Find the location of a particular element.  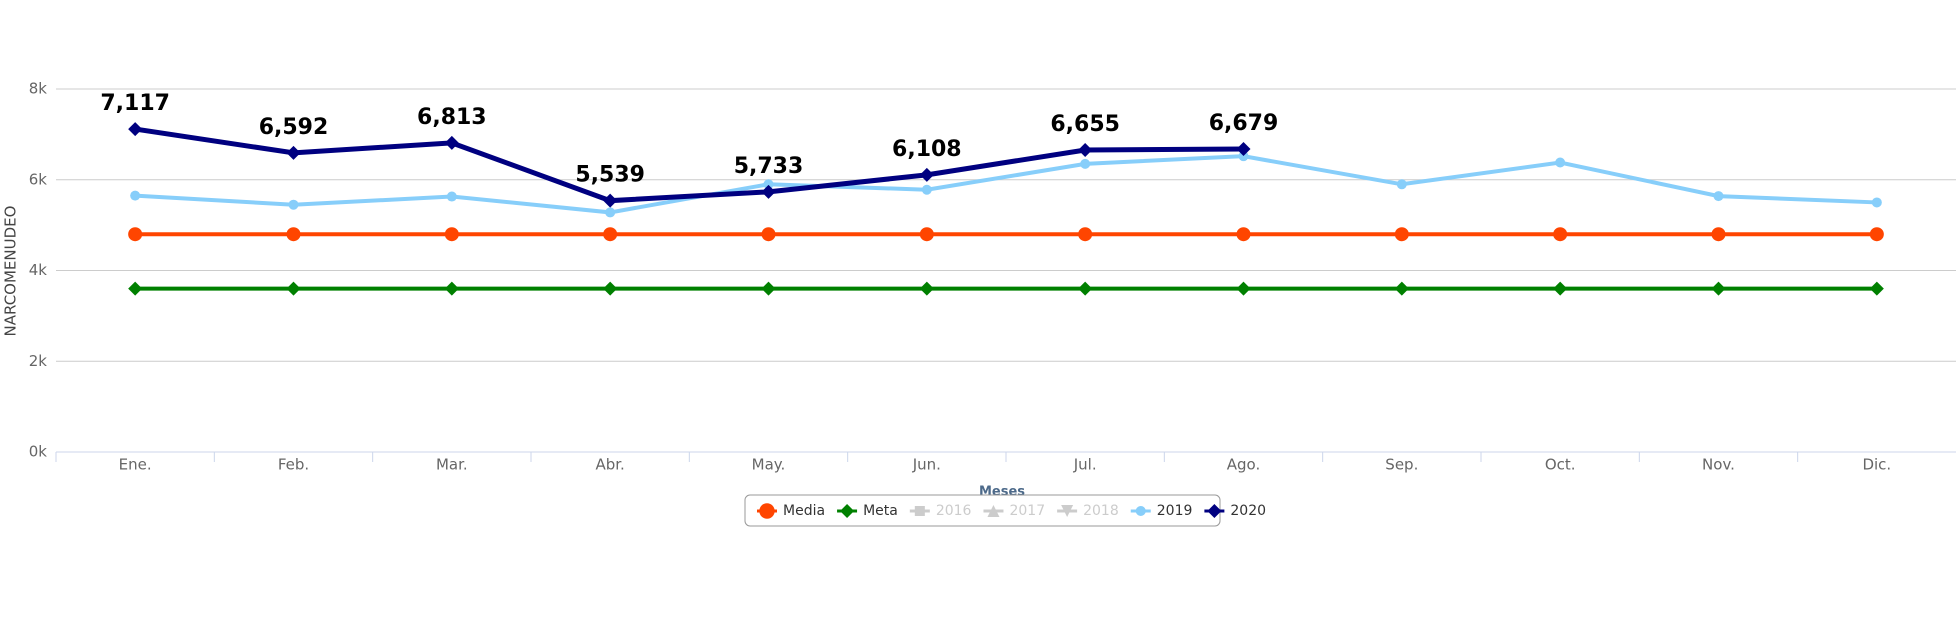

data-label: 6,655 is located at coordinates (1085, 124).